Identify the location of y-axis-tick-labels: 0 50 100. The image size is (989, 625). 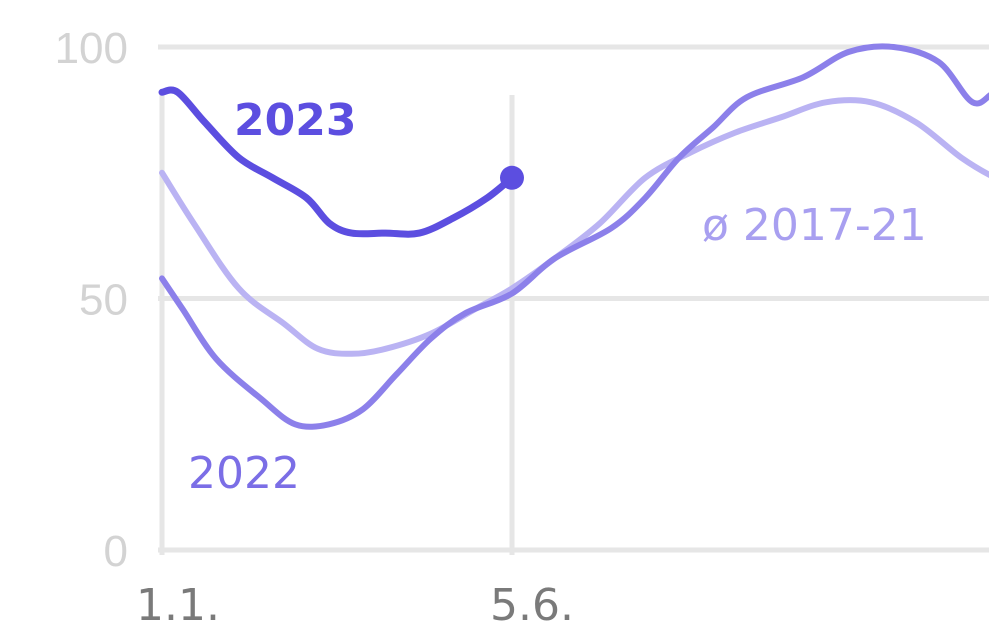
(91, 300).